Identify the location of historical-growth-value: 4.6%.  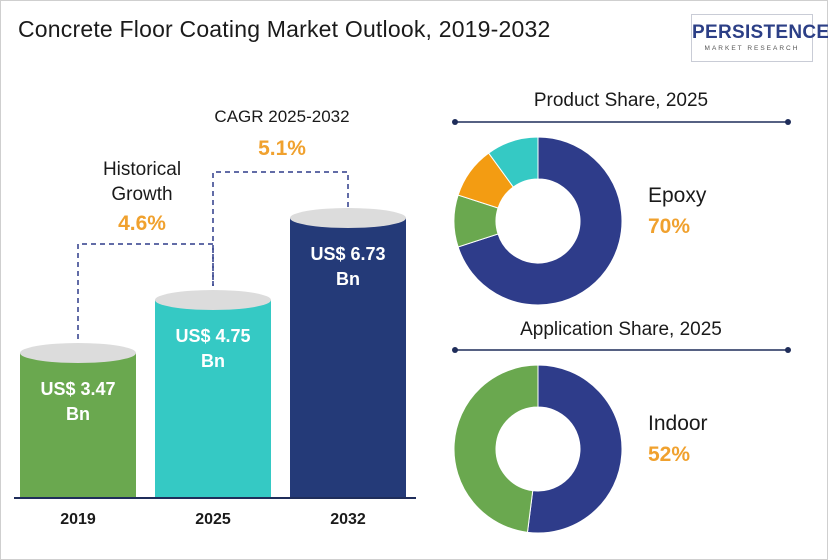
(142, 223).